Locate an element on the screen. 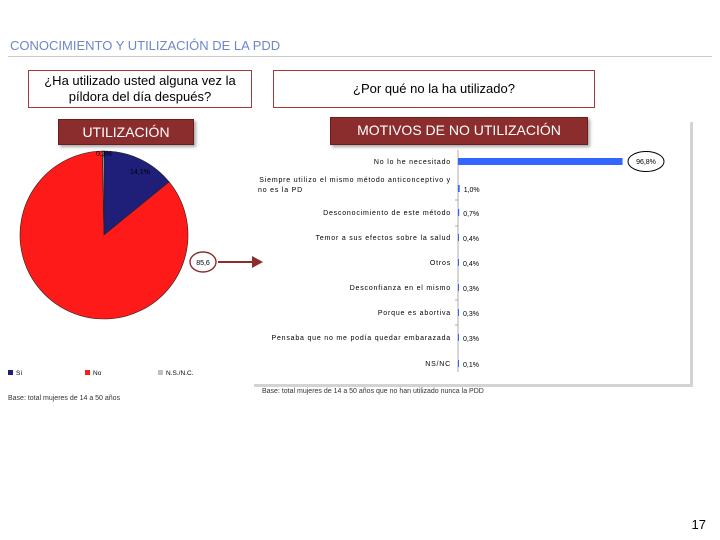 This screenshot has height=540, width=720. pie-highlight-circle is located at coordinates (203, 262).